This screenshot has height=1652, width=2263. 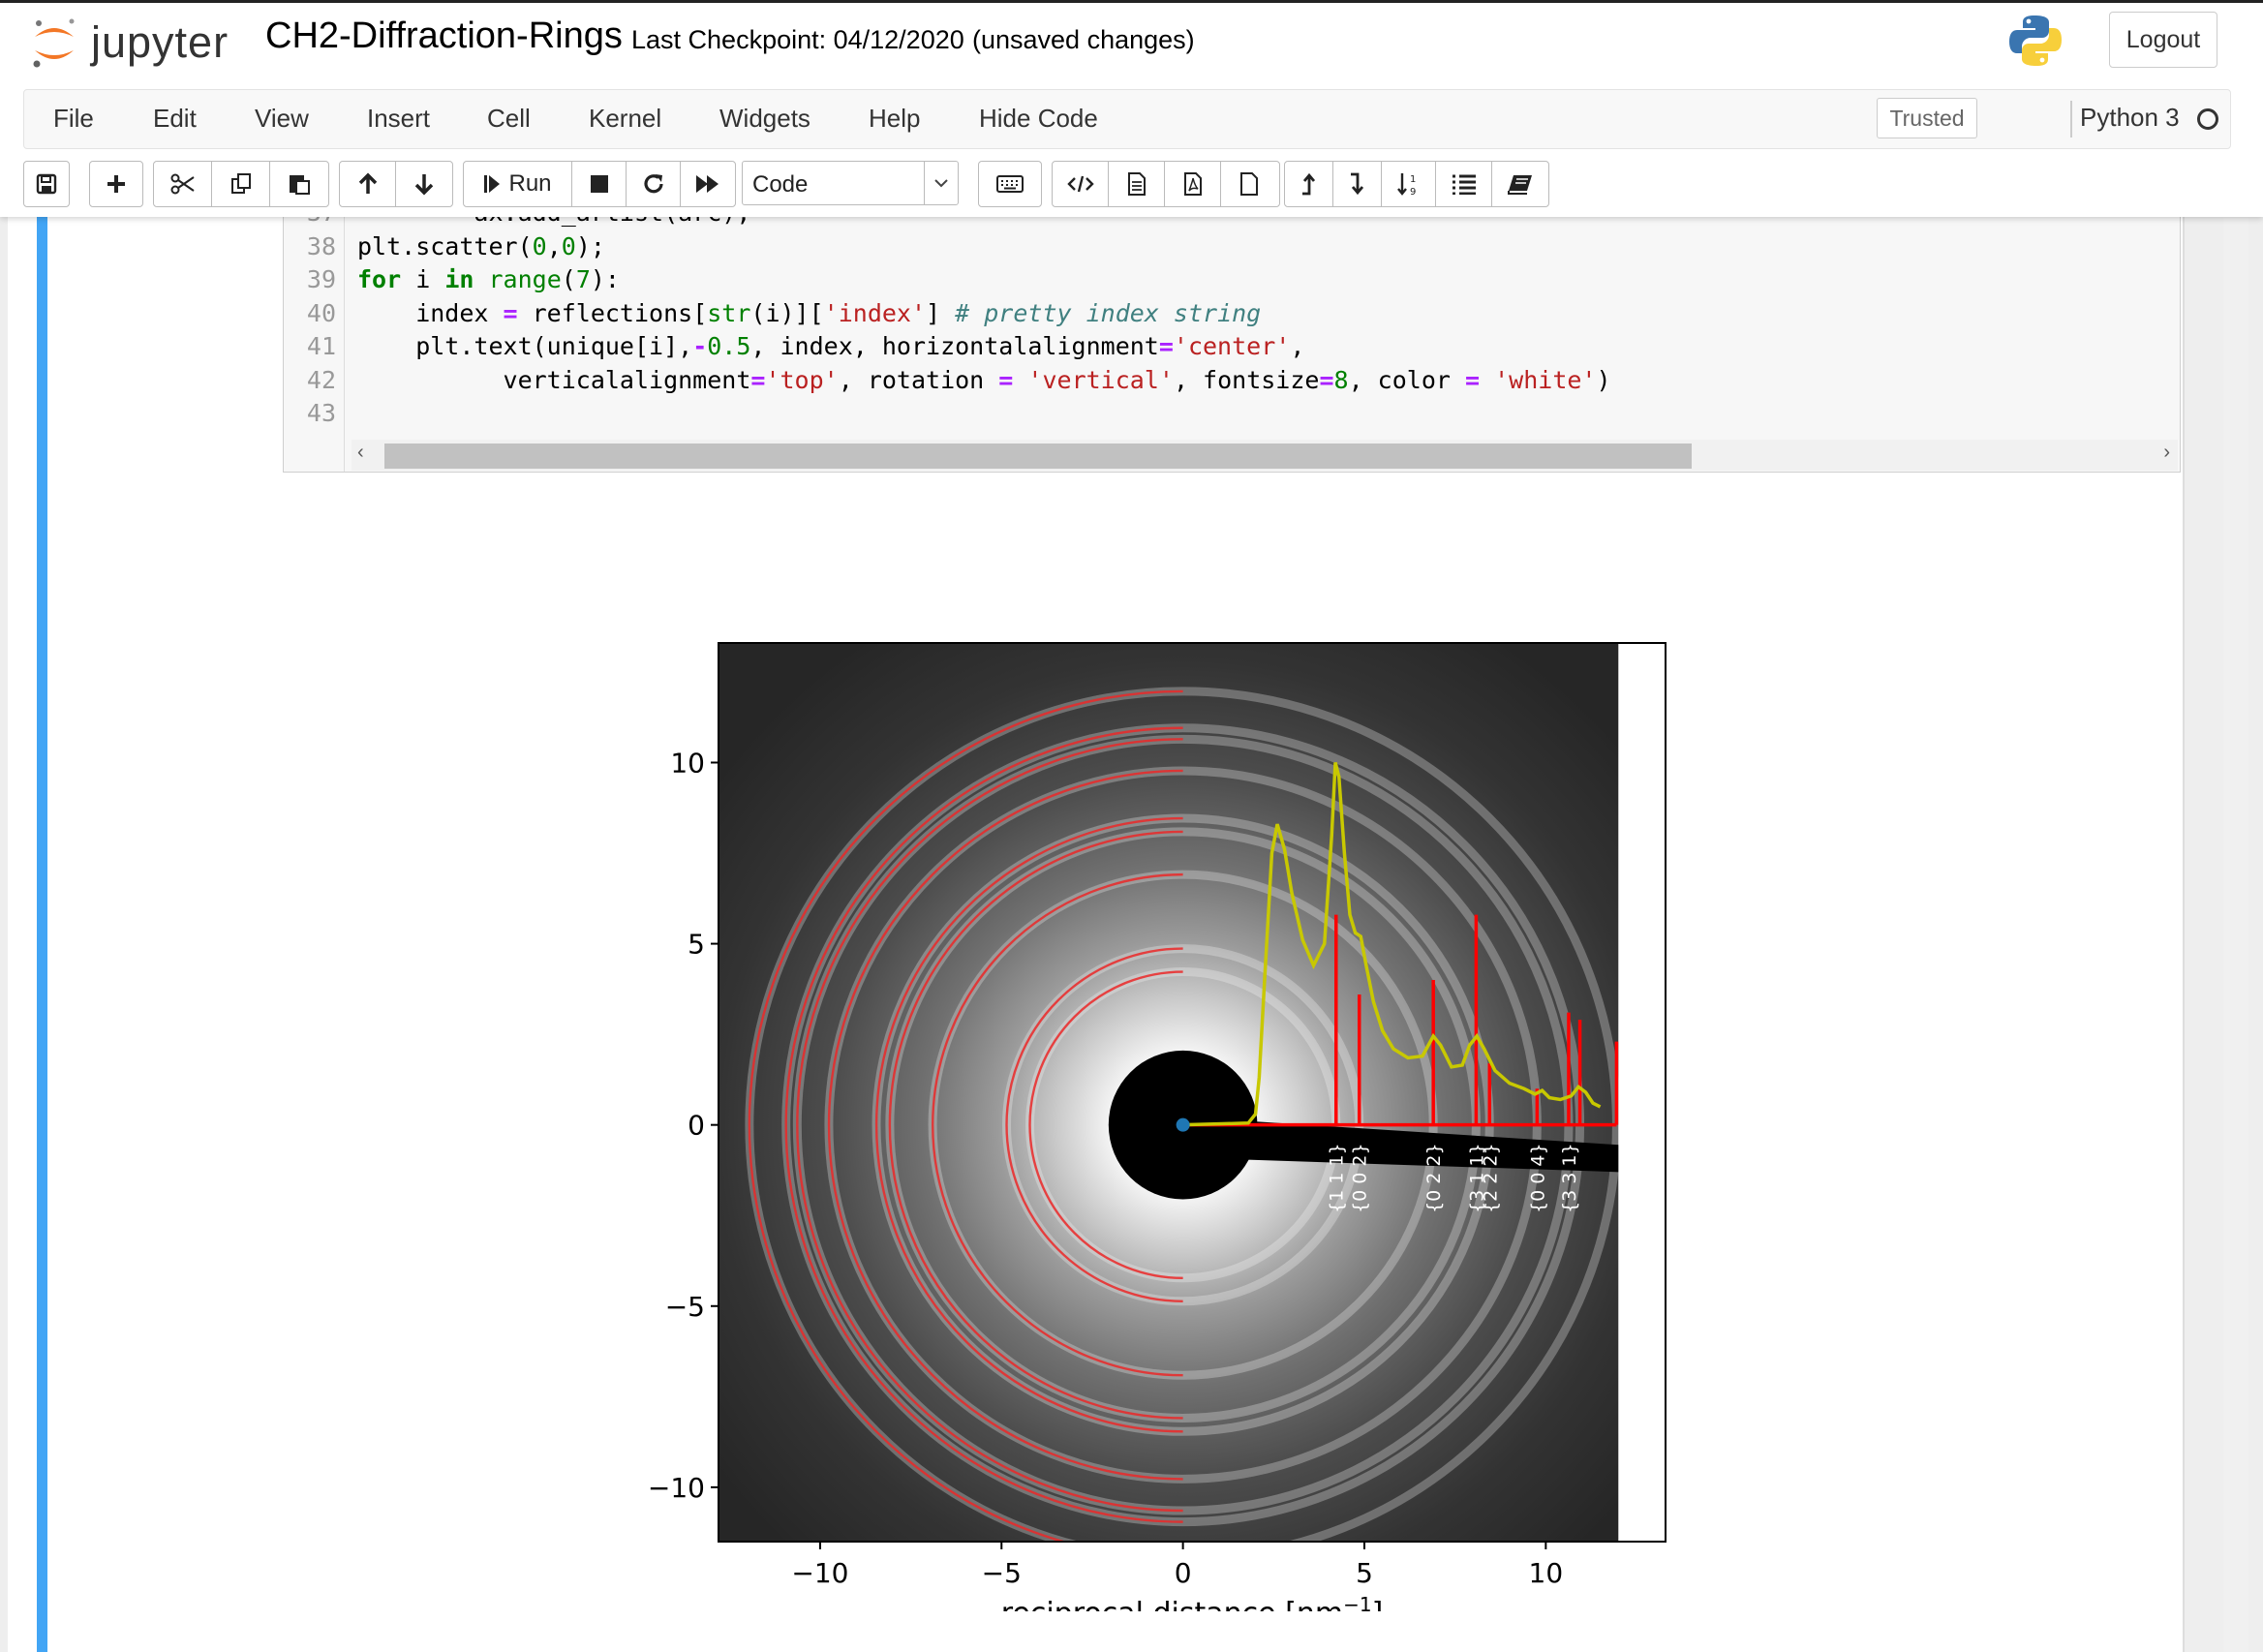 What do you see at coordinates (676, 1488) in the screenshot?
I see `y-tick-label: −10` at bounding box center [676, 1488].